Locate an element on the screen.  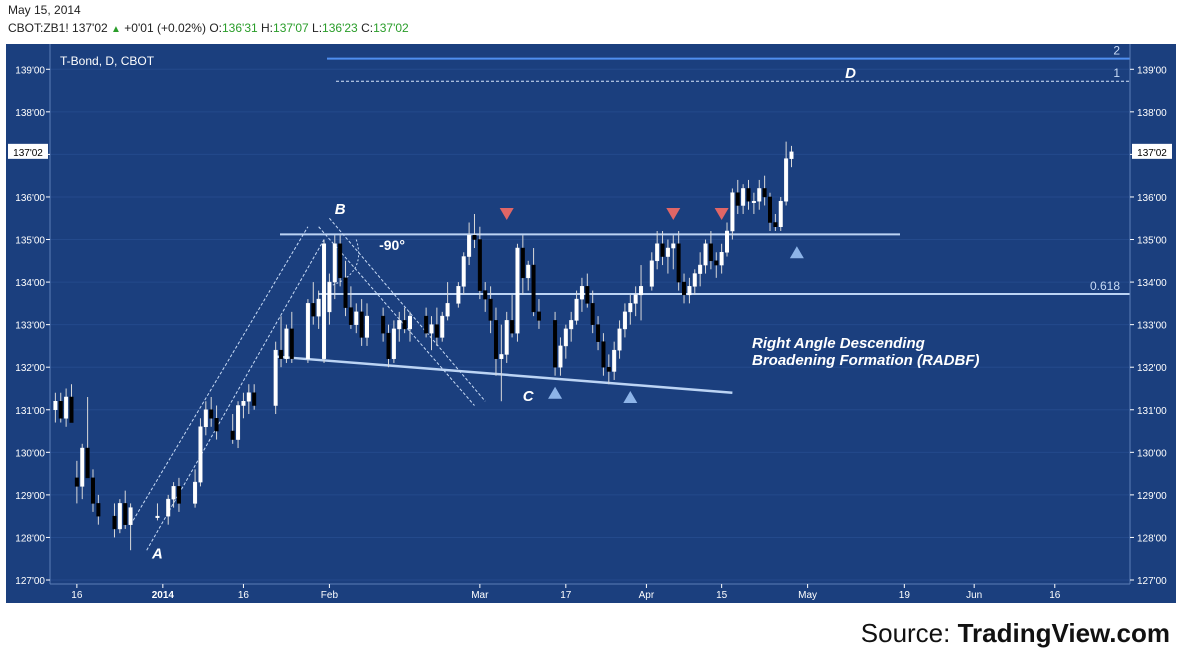
low-label: L: is located at coordinates (317, 28).